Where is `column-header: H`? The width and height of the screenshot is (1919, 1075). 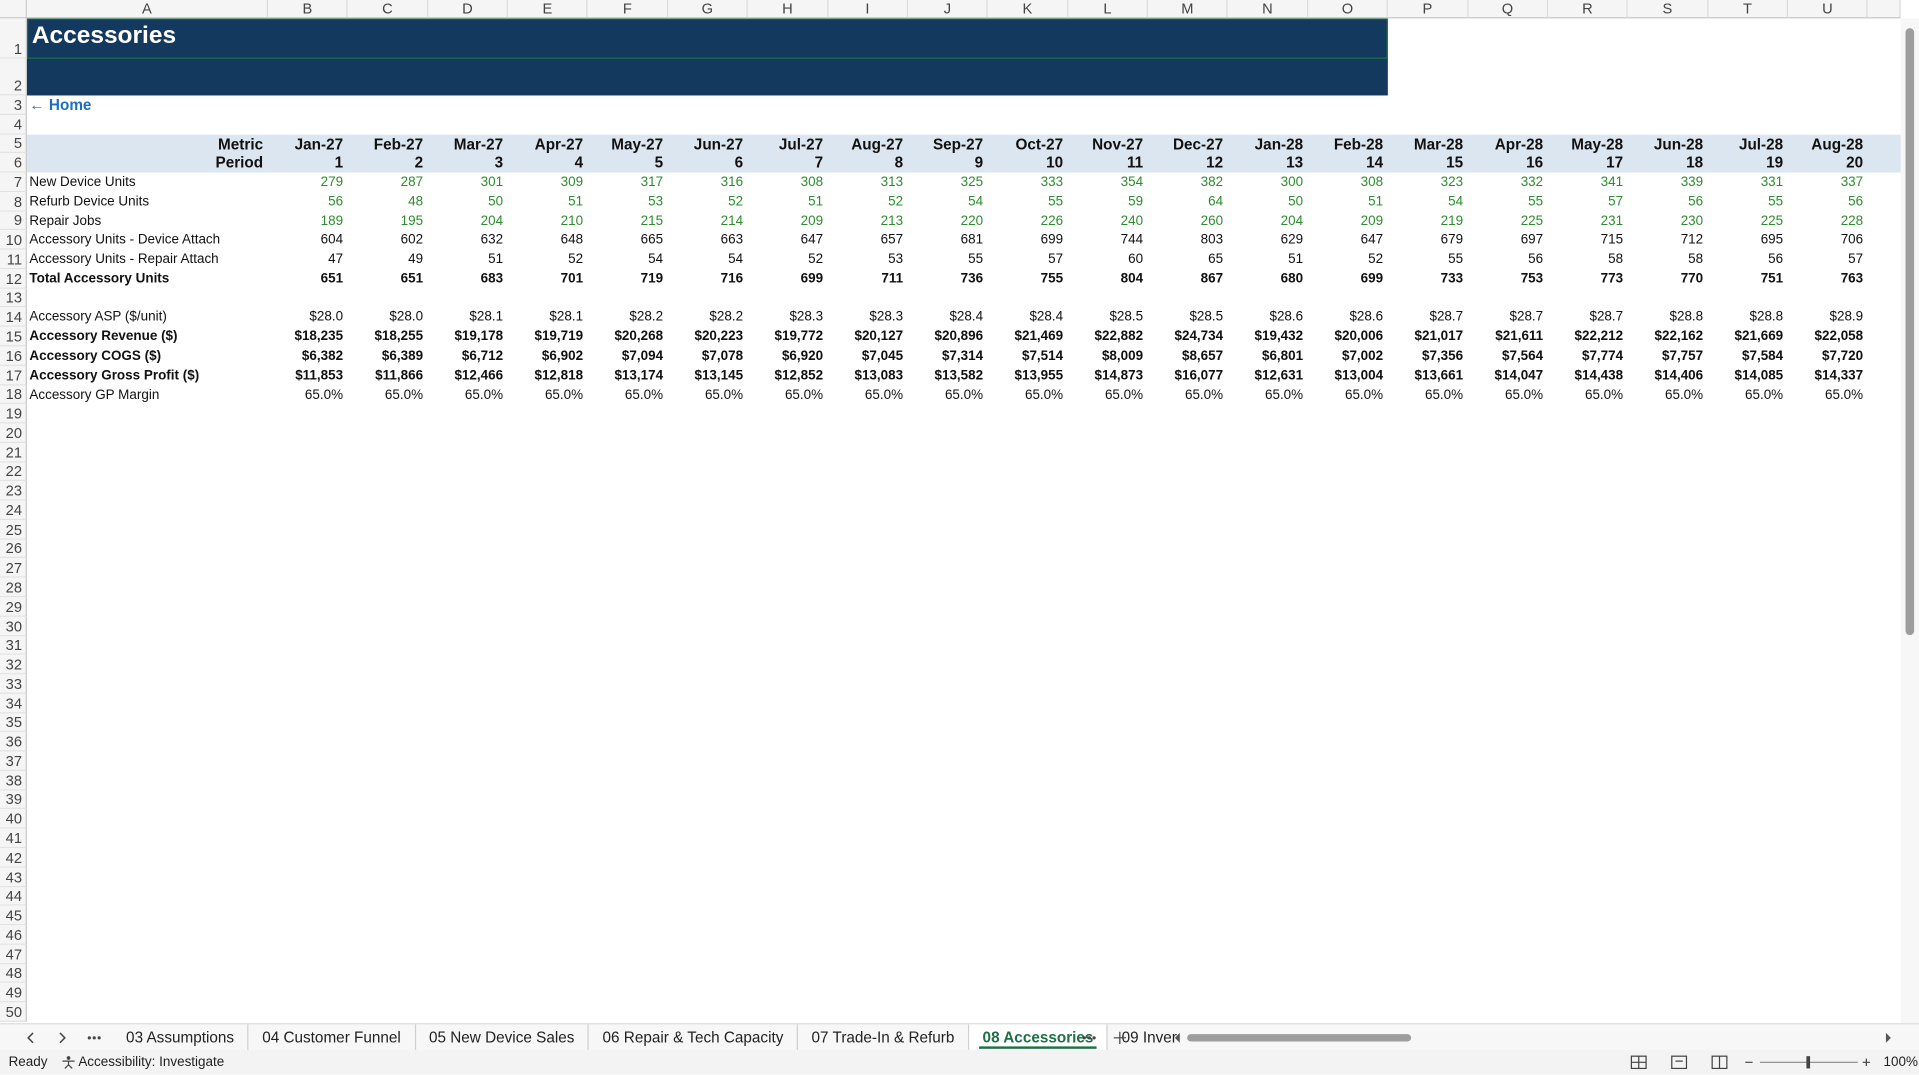 column-header: H is located at coordinates (788, 9).